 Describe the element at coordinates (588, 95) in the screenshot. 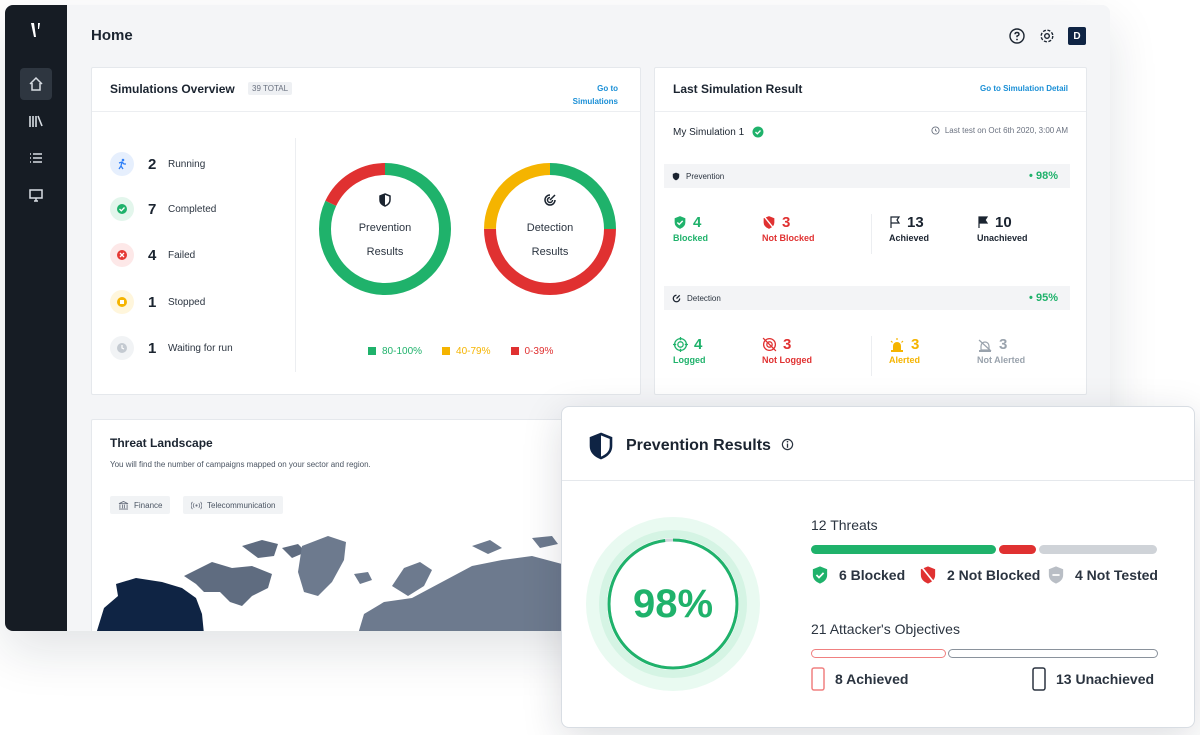

I see `go-to-simulations-link: Go to Simulations` at that location.